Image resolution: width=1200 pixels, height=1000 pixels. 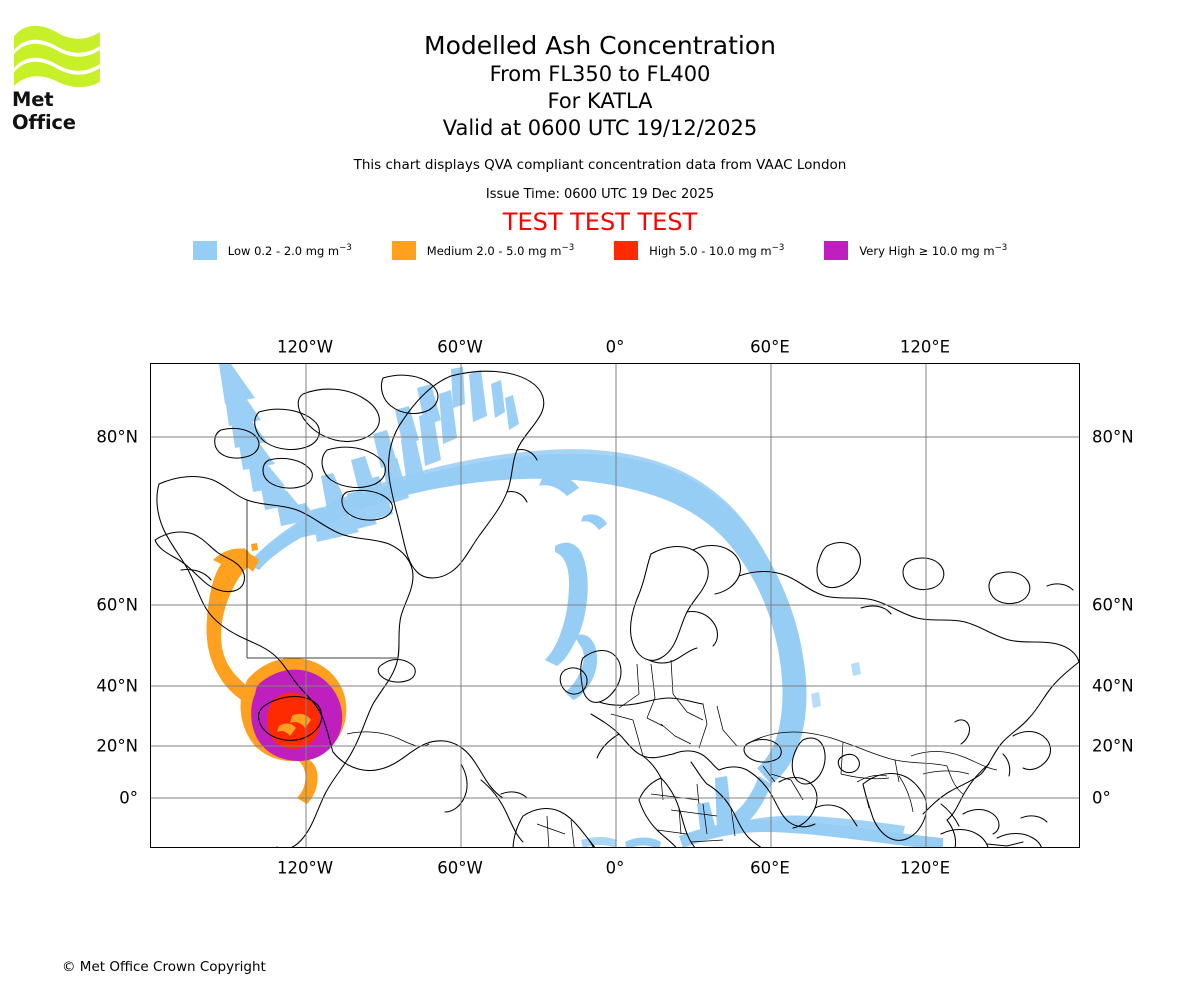 I want to click on legend-item-very-high: Very High ≥ 10.0 mg m−3, so click(x=915, y=250).